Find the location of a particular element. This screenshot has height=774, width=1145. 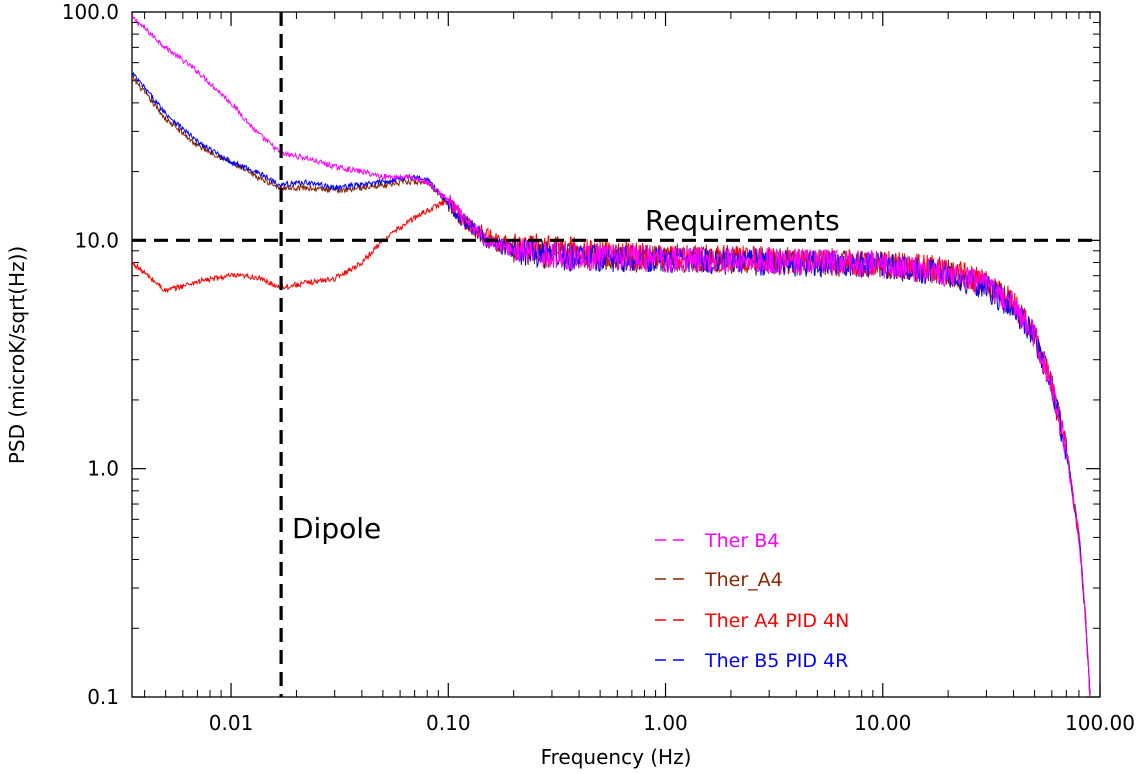

y-tick-label-1-0: 1.0 is located at coordinates (103, 469).